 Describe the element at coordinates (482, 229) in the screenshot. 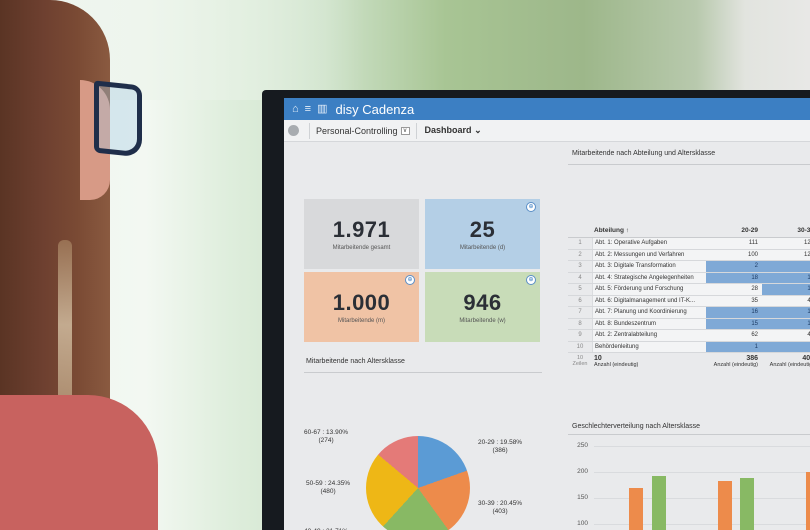

I see `kpi-value: 25` at that location.